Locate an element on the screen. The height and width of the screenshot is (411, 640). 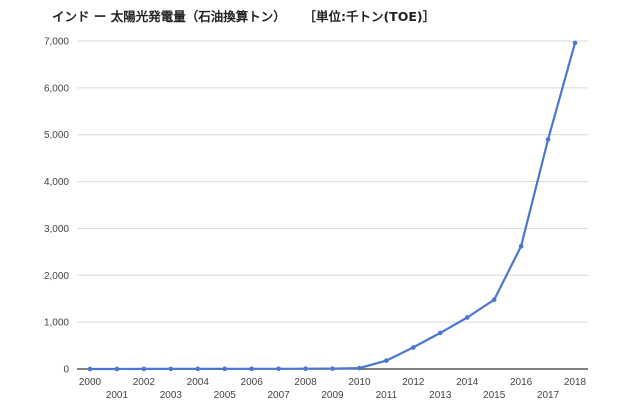
x-tick-label: 2015 is located at coordinates (494, 395).